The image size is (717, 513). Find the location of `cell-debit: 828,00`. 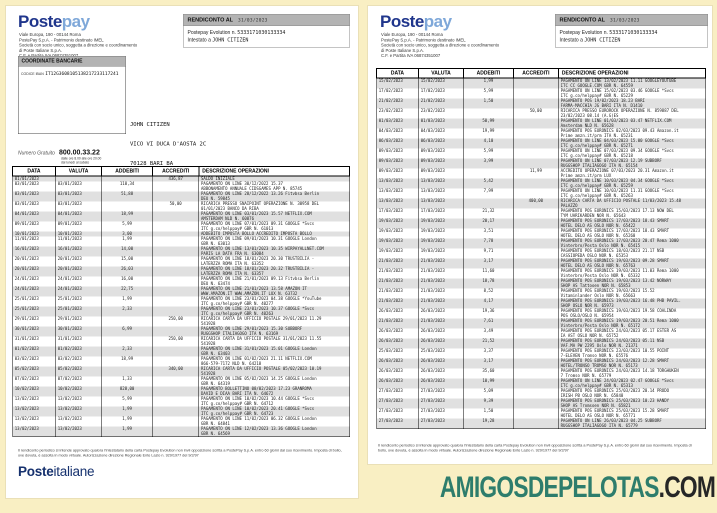

cell-debit: 828,00 is located at coordinates (127, 391).